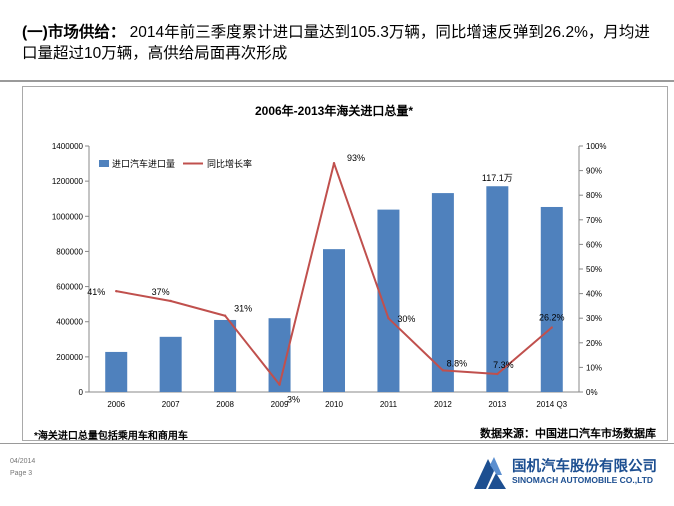 Image resolution: width=674 pixels, height=506 pixels. What do you see at coordinates (552, 318) in the screenshot?
I see `line-data-label: 26.2%` at bounding box center [552, 318].